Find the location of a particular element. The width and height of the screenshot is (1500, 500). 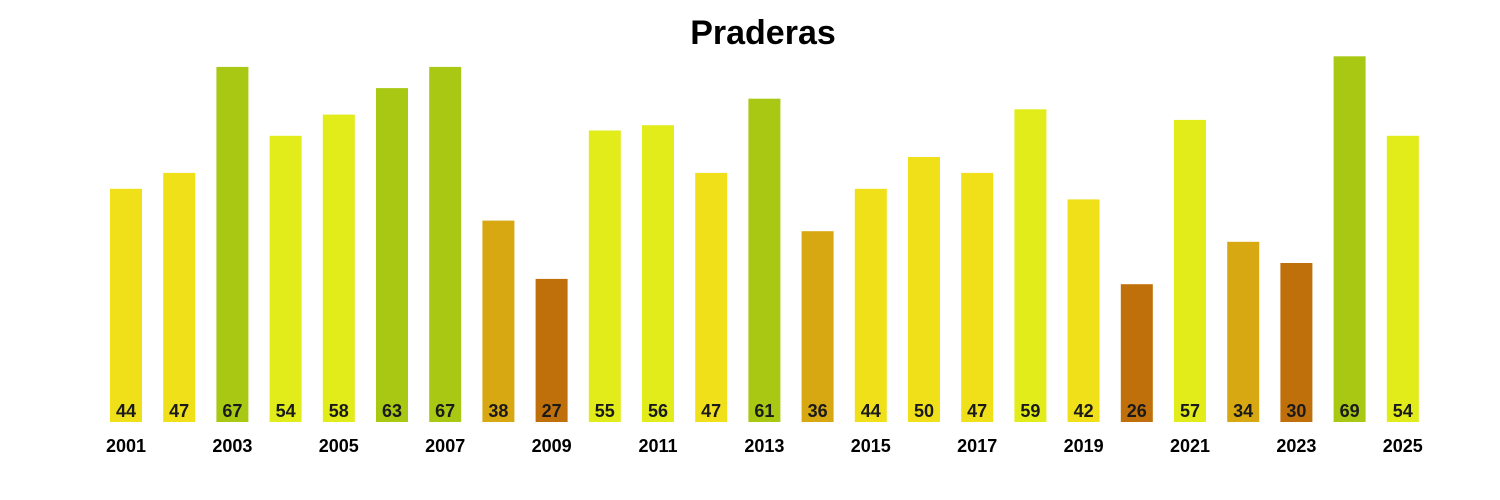

bar-value-label-2023: 30 is located at coordinates (1296, 411).